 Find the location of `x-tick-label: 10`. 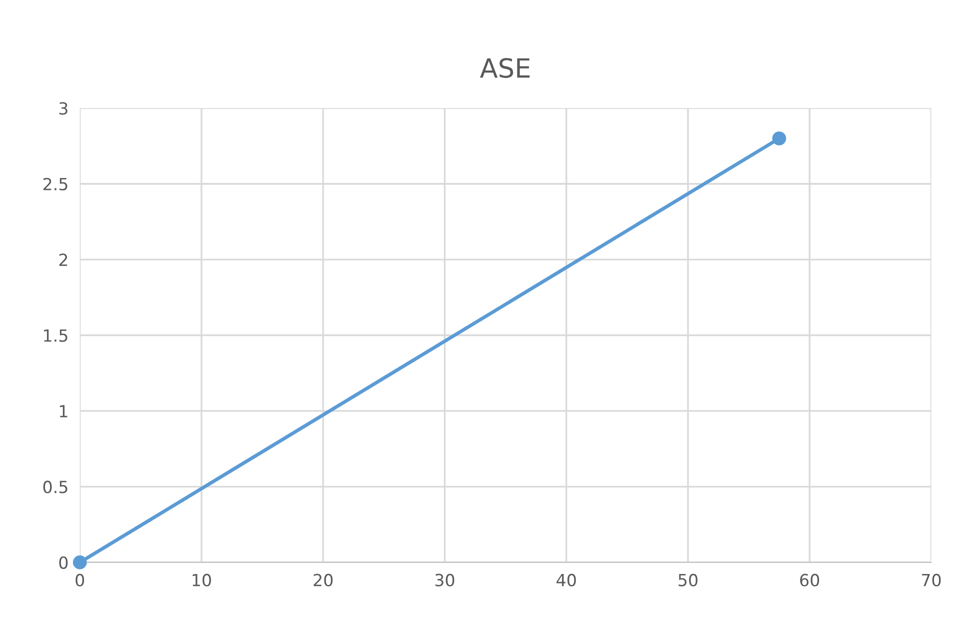

x-tick-label: 10 is located at coordinates (201, 580).